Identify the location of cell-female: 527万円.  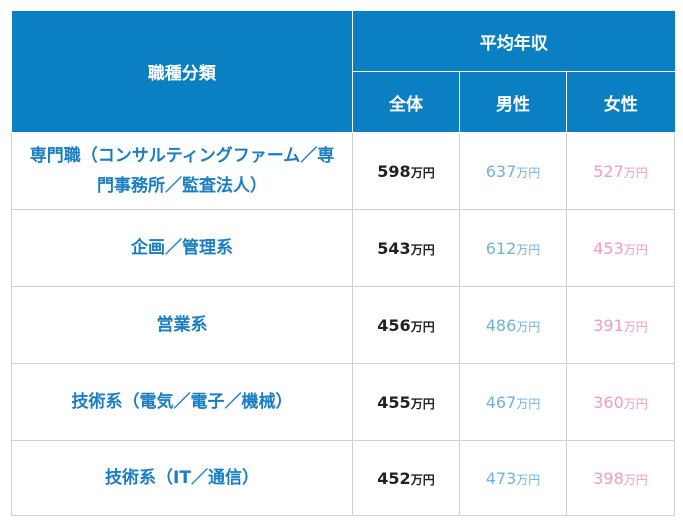
(620, 171).